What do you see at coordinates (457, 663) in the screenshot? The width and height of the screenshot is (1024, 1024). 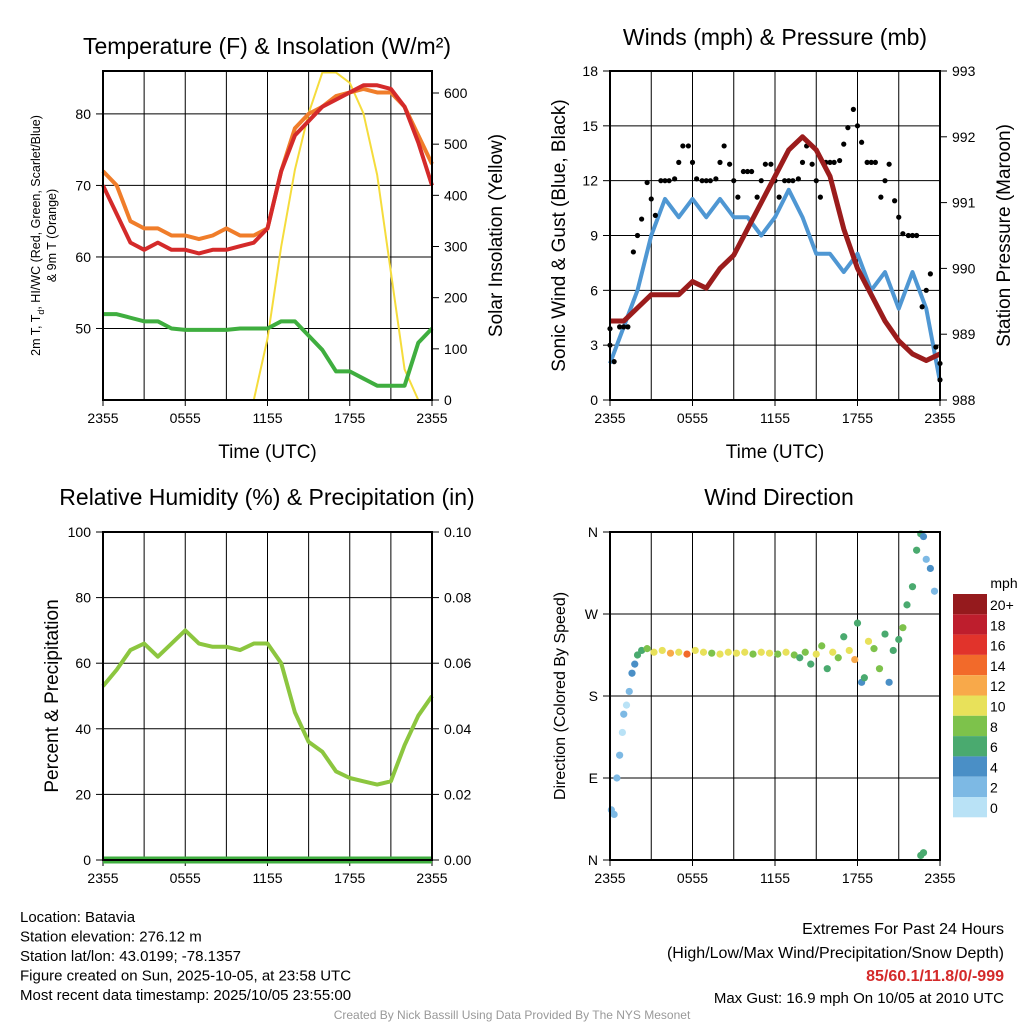 I see `y2-tick-label: 0.06` at bounding box center [457, 663].